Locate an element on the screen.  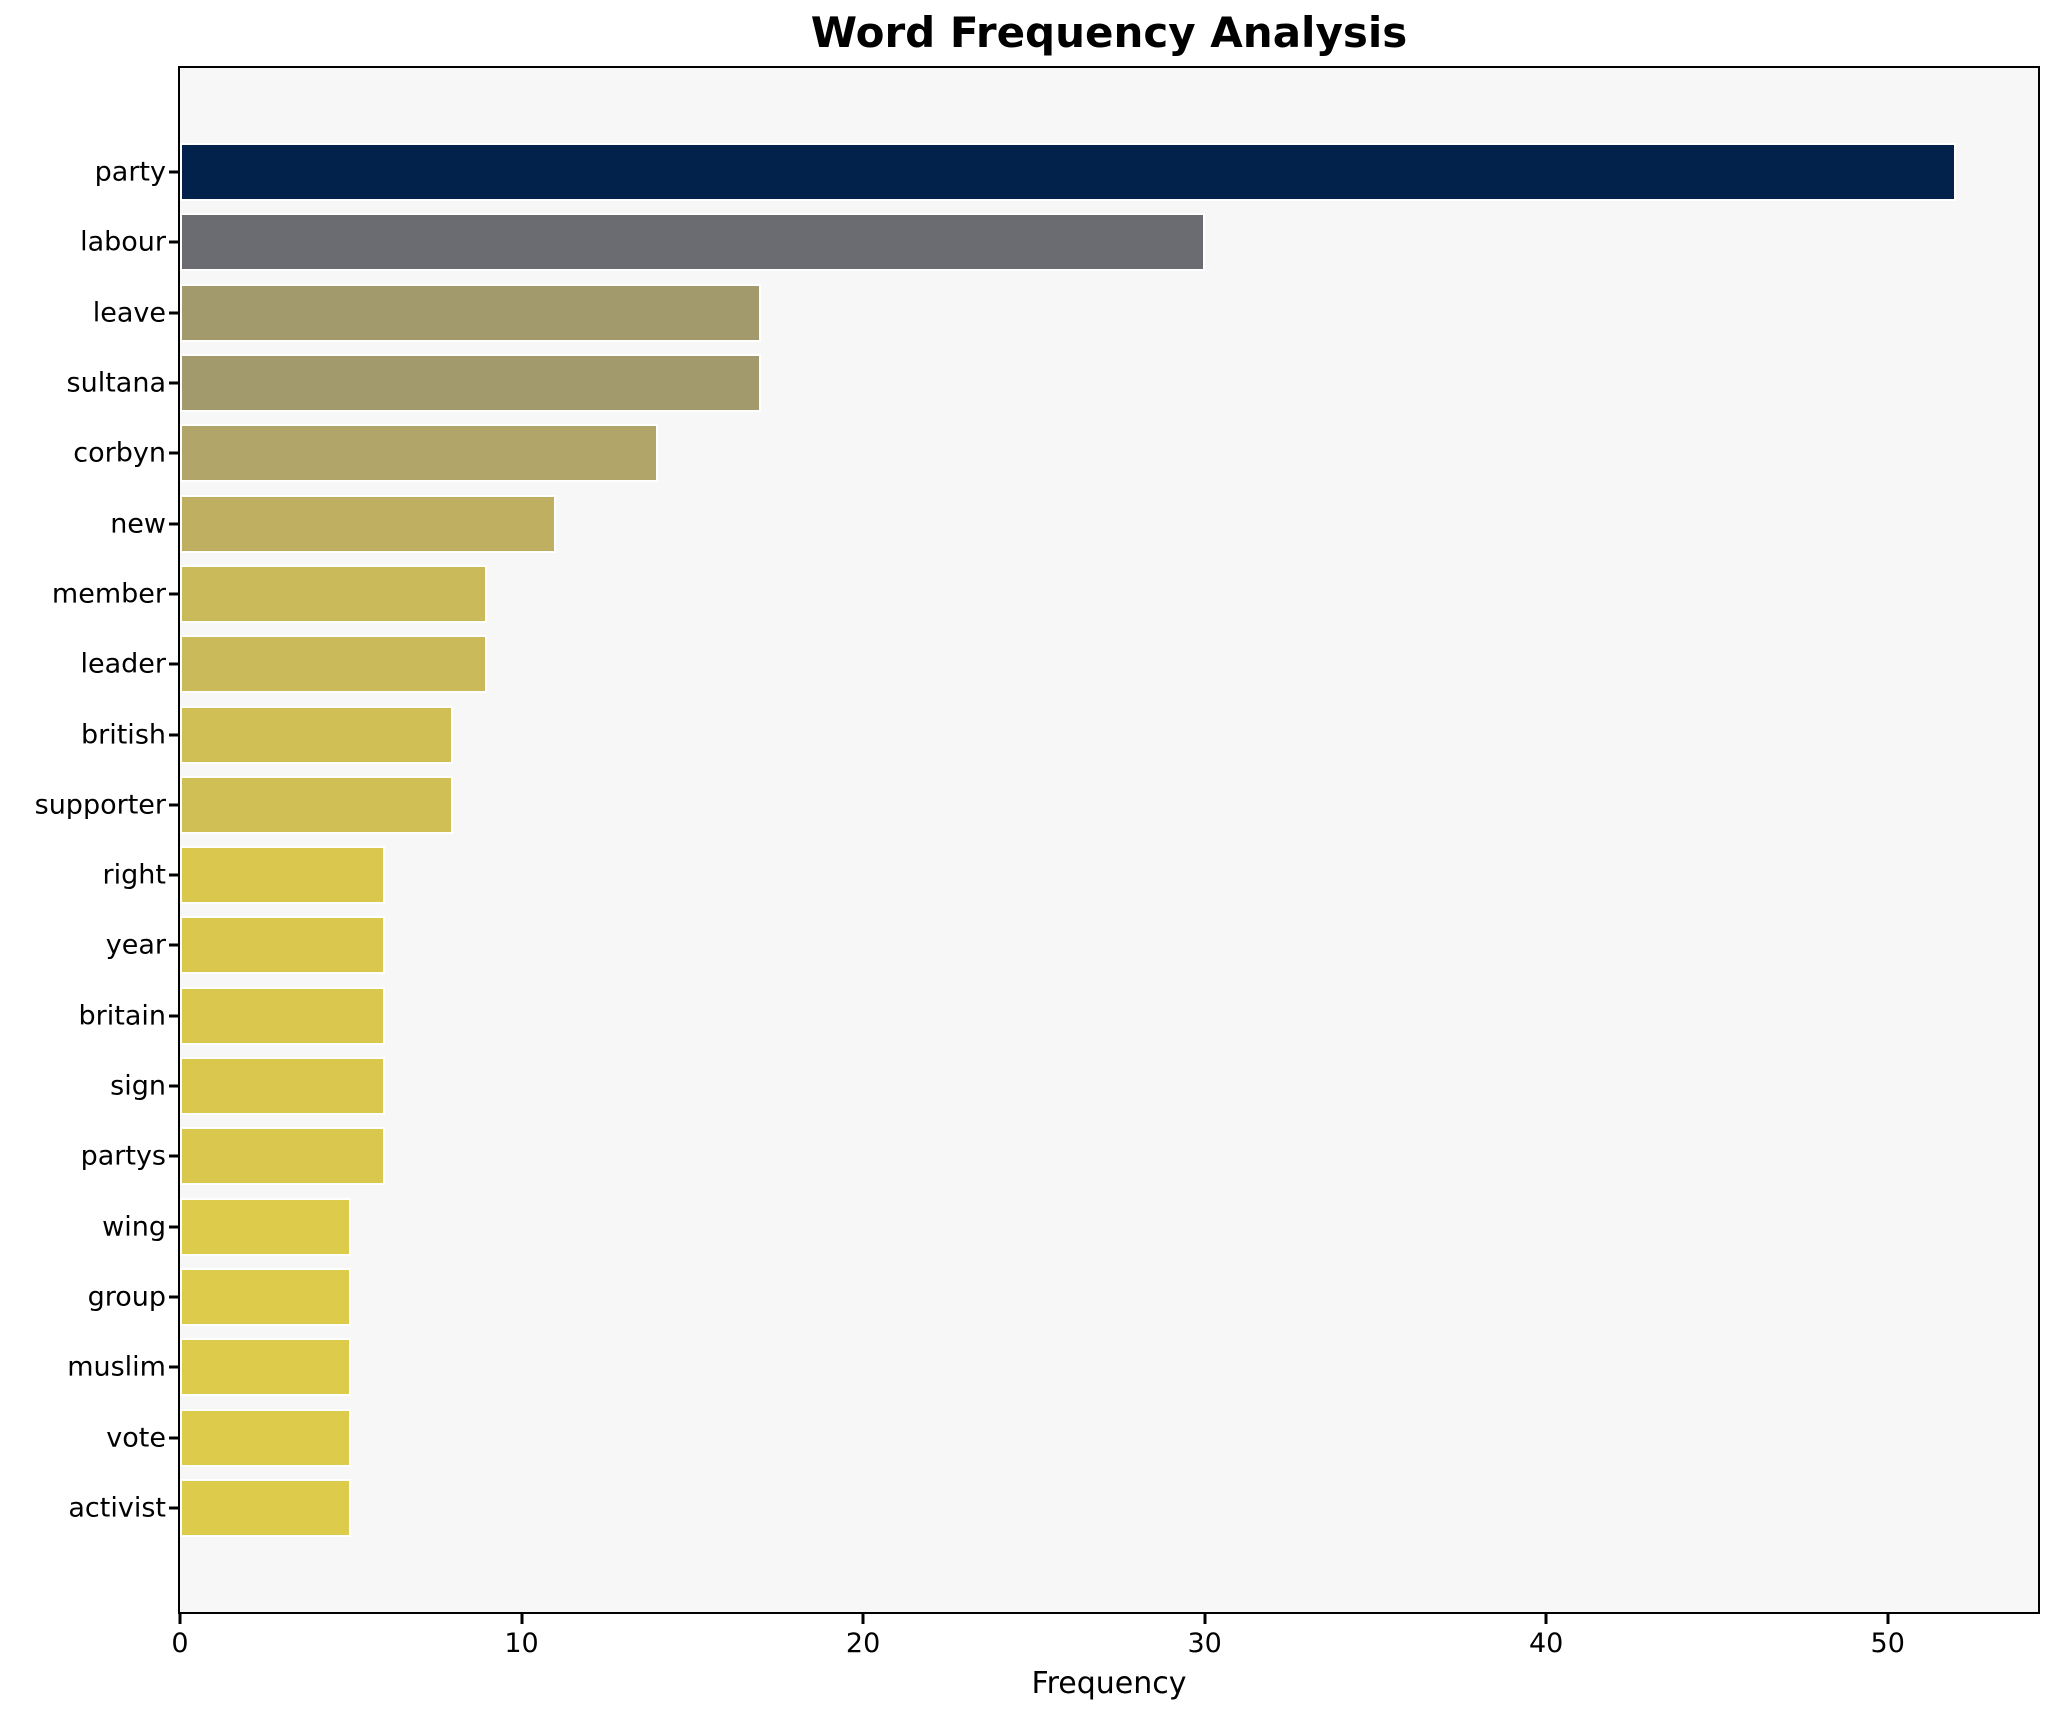
bar-row: britain is located at coordinates (1058, 1015).